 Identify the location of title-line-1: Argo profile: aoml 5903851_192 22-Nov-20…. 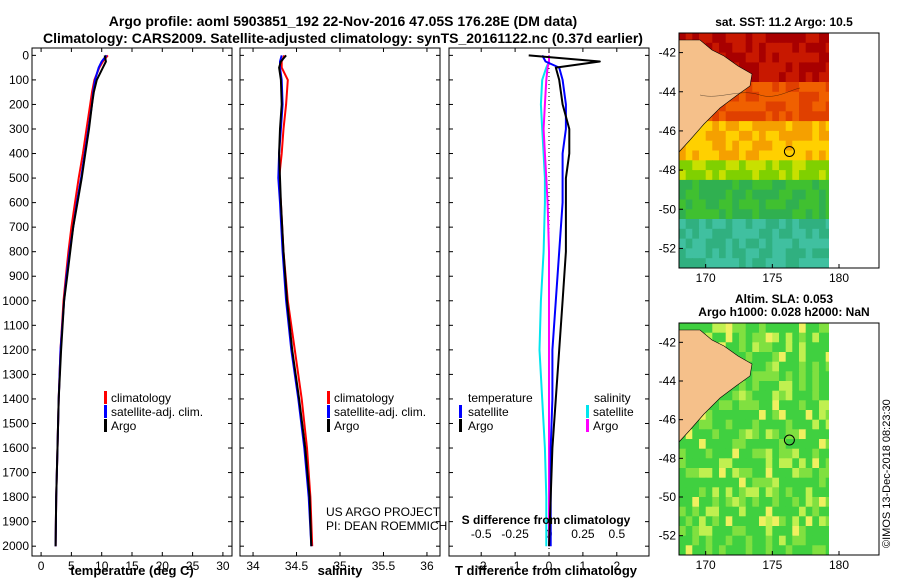
(343, 21).